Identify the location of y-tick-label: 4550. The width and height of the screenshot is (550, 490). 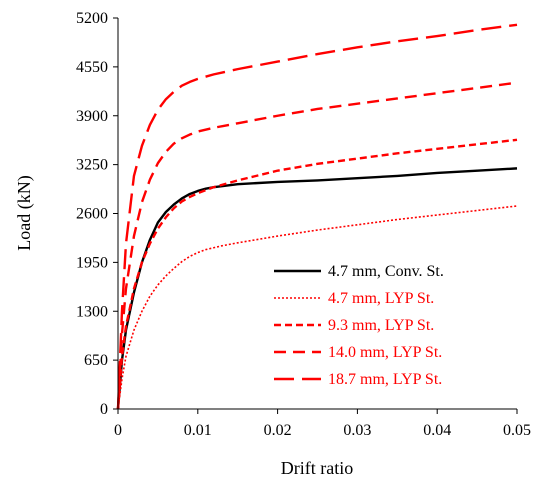
(92, 67).